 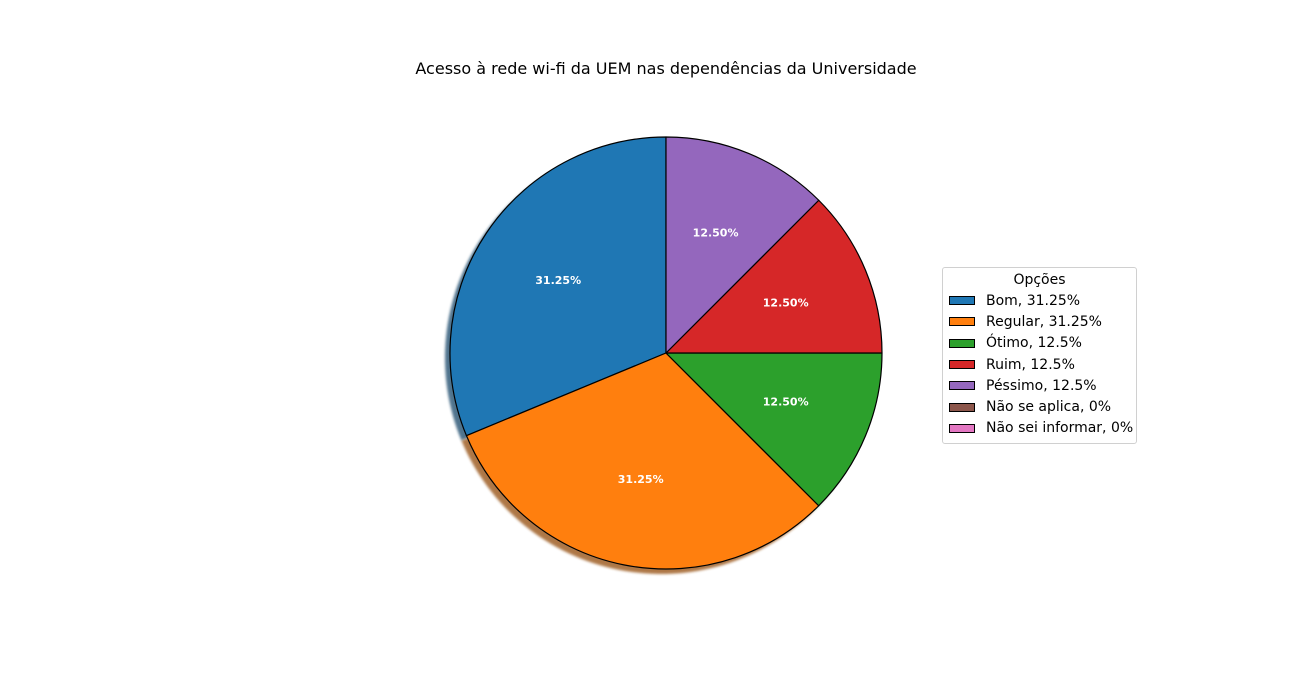 What do you see at coordinates (1033, 300) in the screenshot?
I see `legend-label: Bom, 31.25%` at bounding box center [1033, 300].